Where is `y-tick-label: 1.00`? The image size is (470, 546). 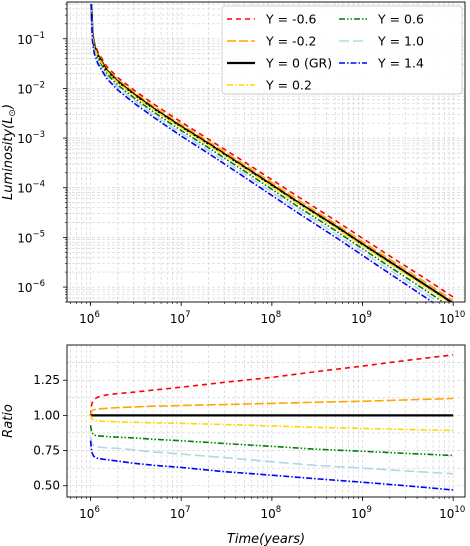 y-tick-label: 1.00 is located at coordinates (46, 415).